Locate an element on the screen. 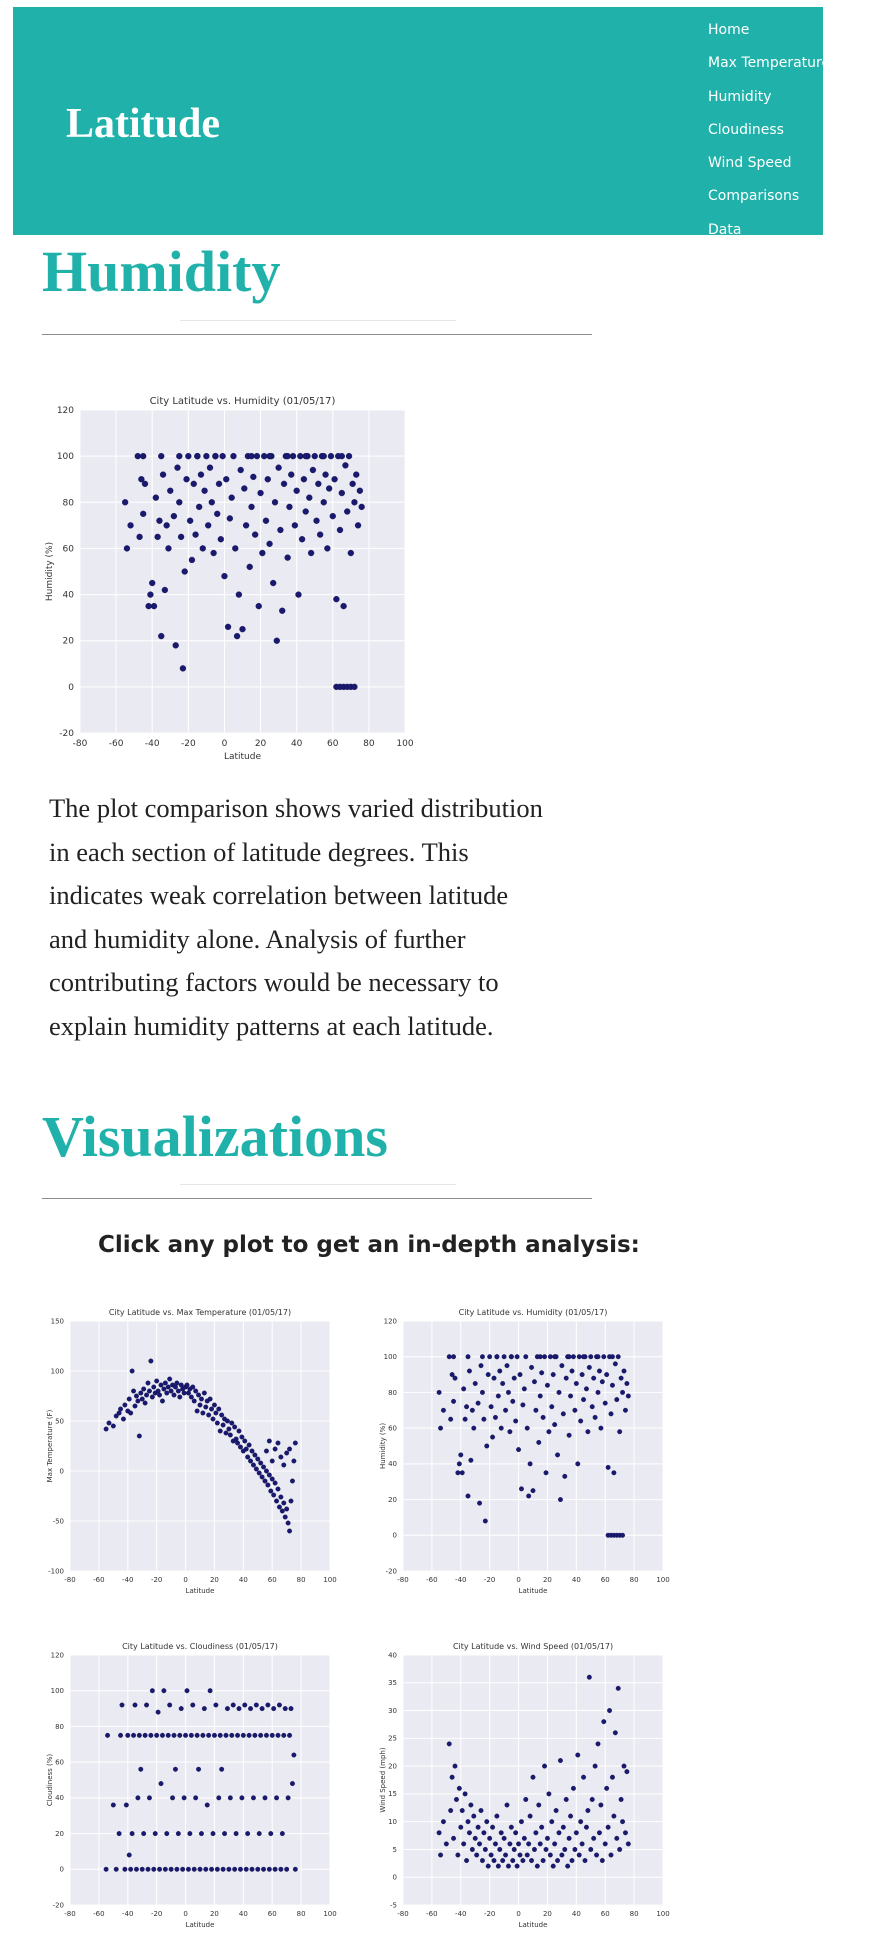  y-tick-label: 120 is located at coordinates (57, 1655).